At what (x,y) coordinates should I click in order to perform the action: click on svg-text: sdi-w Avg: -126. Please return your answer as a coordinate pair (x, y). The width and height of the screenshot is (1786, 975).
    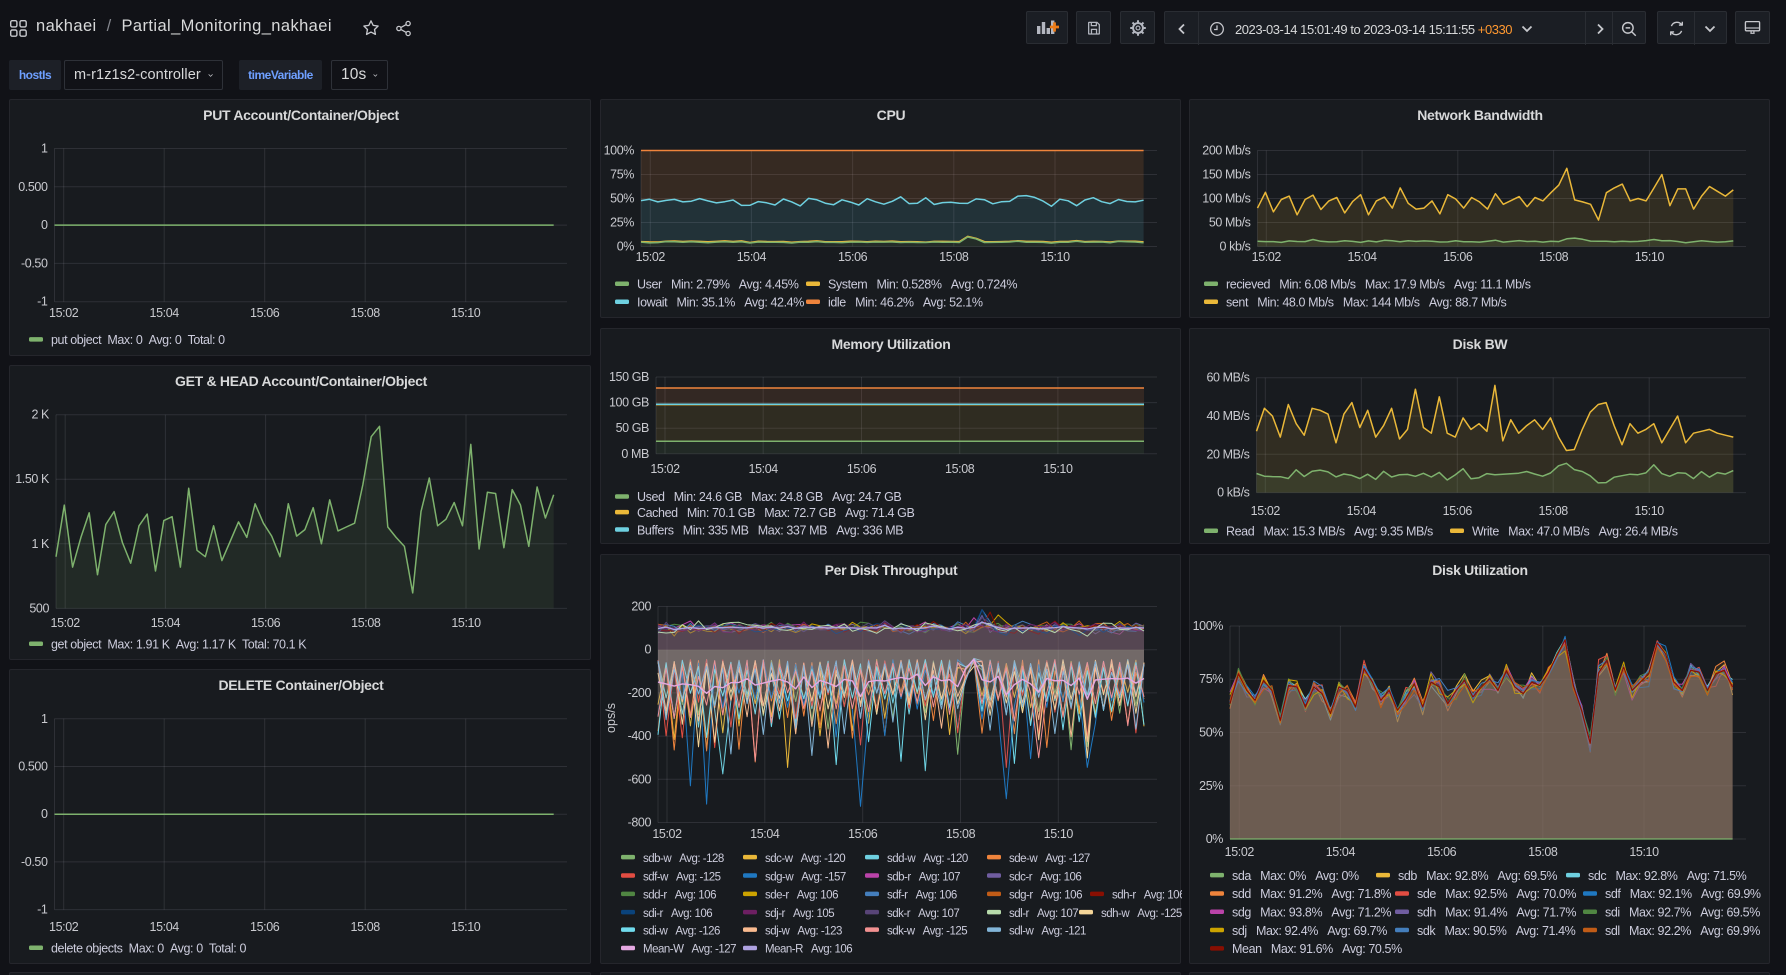
    Looking at the image, I should click on (681, 931).